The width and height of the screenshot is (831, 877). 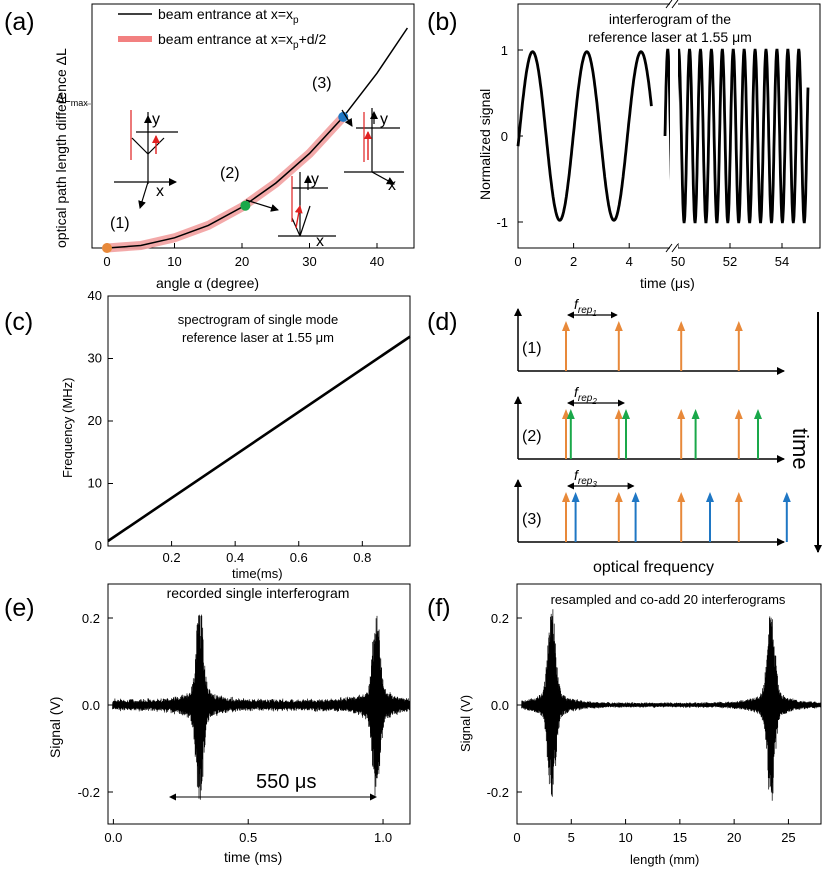 I want to click on panel-f-title: resampled and co-add 20 interferograms, so click(x=668, y=599).